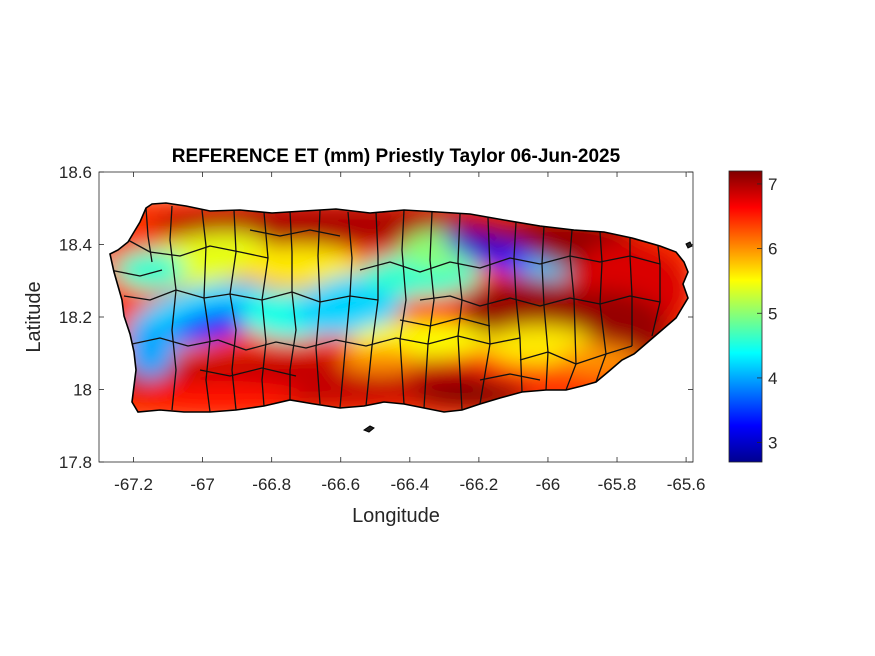 This screenshot has width=875, height=656. Describe the element at coordinates (745, 316) in the screenshot. I see `colorbar` at that location.